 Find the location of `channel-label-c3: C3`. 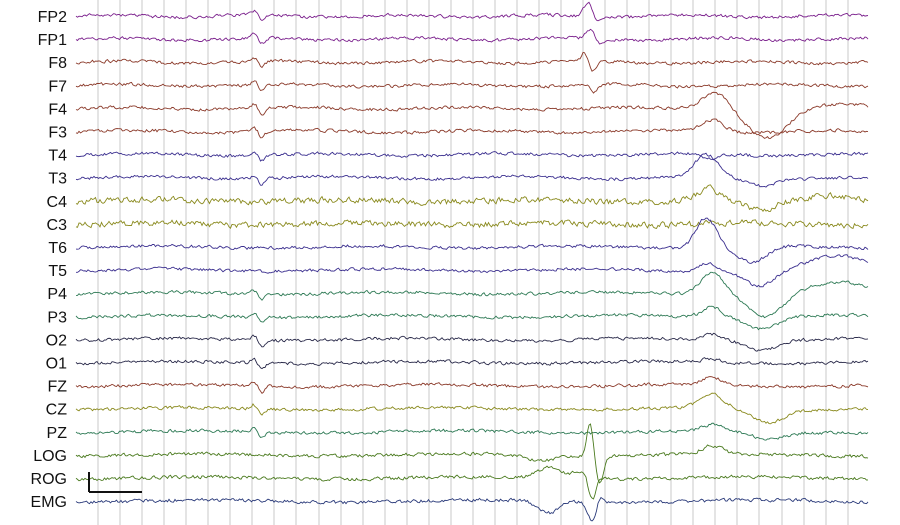

channel-label-c3: C3 is located at coordinates (57, 225).